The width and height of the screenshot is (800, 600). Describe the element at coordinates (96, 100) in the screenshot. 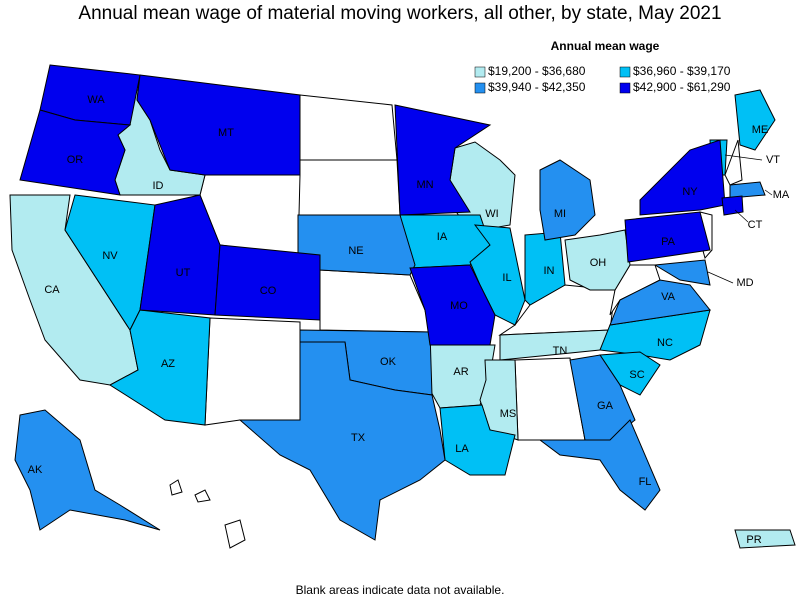

I see `state-label: WA` at that location.